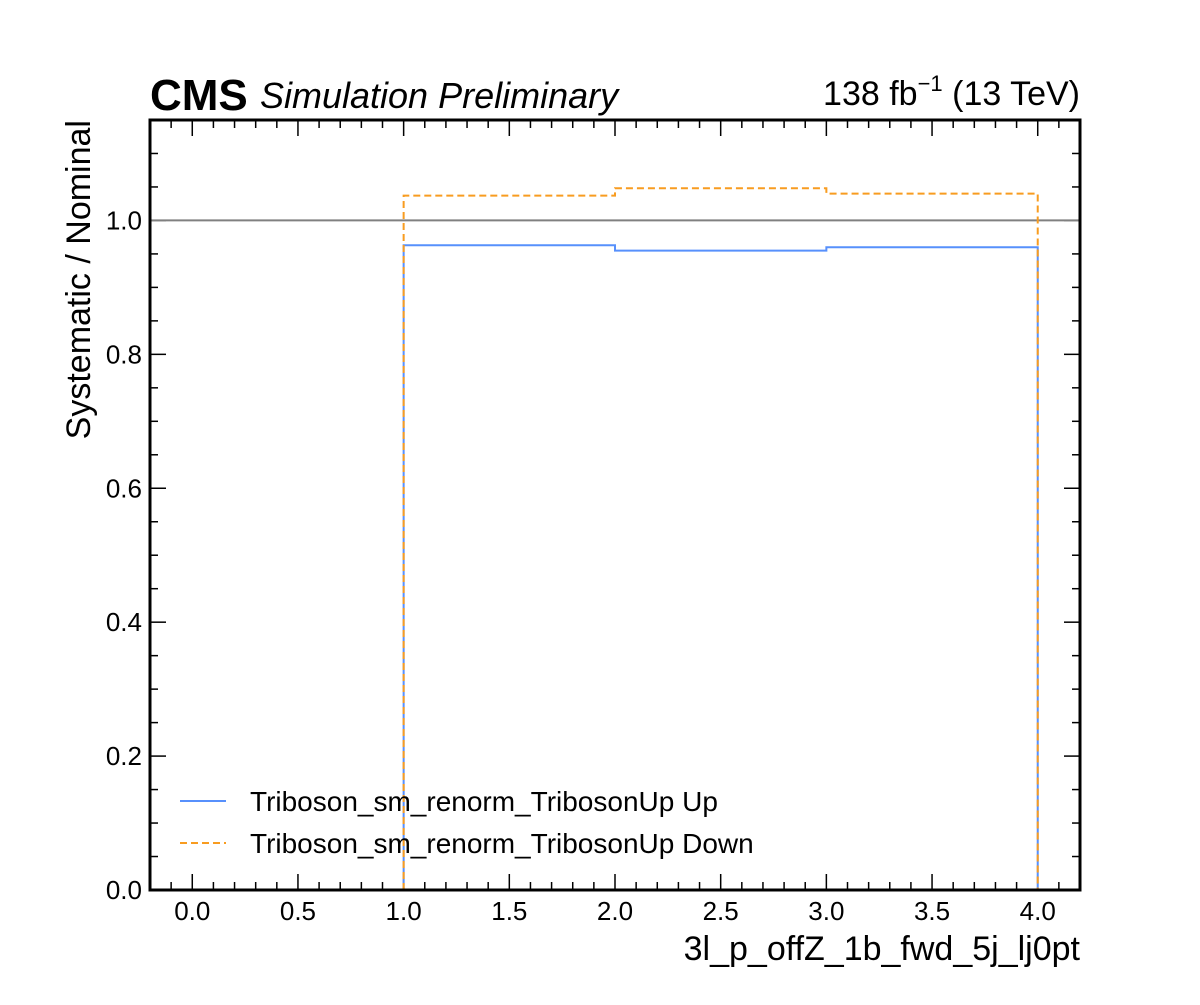  What do you see at coordinates (124, 890) in the screenshot?
I see `y-tick-label: 0.0` at bounding box center [124, 890].